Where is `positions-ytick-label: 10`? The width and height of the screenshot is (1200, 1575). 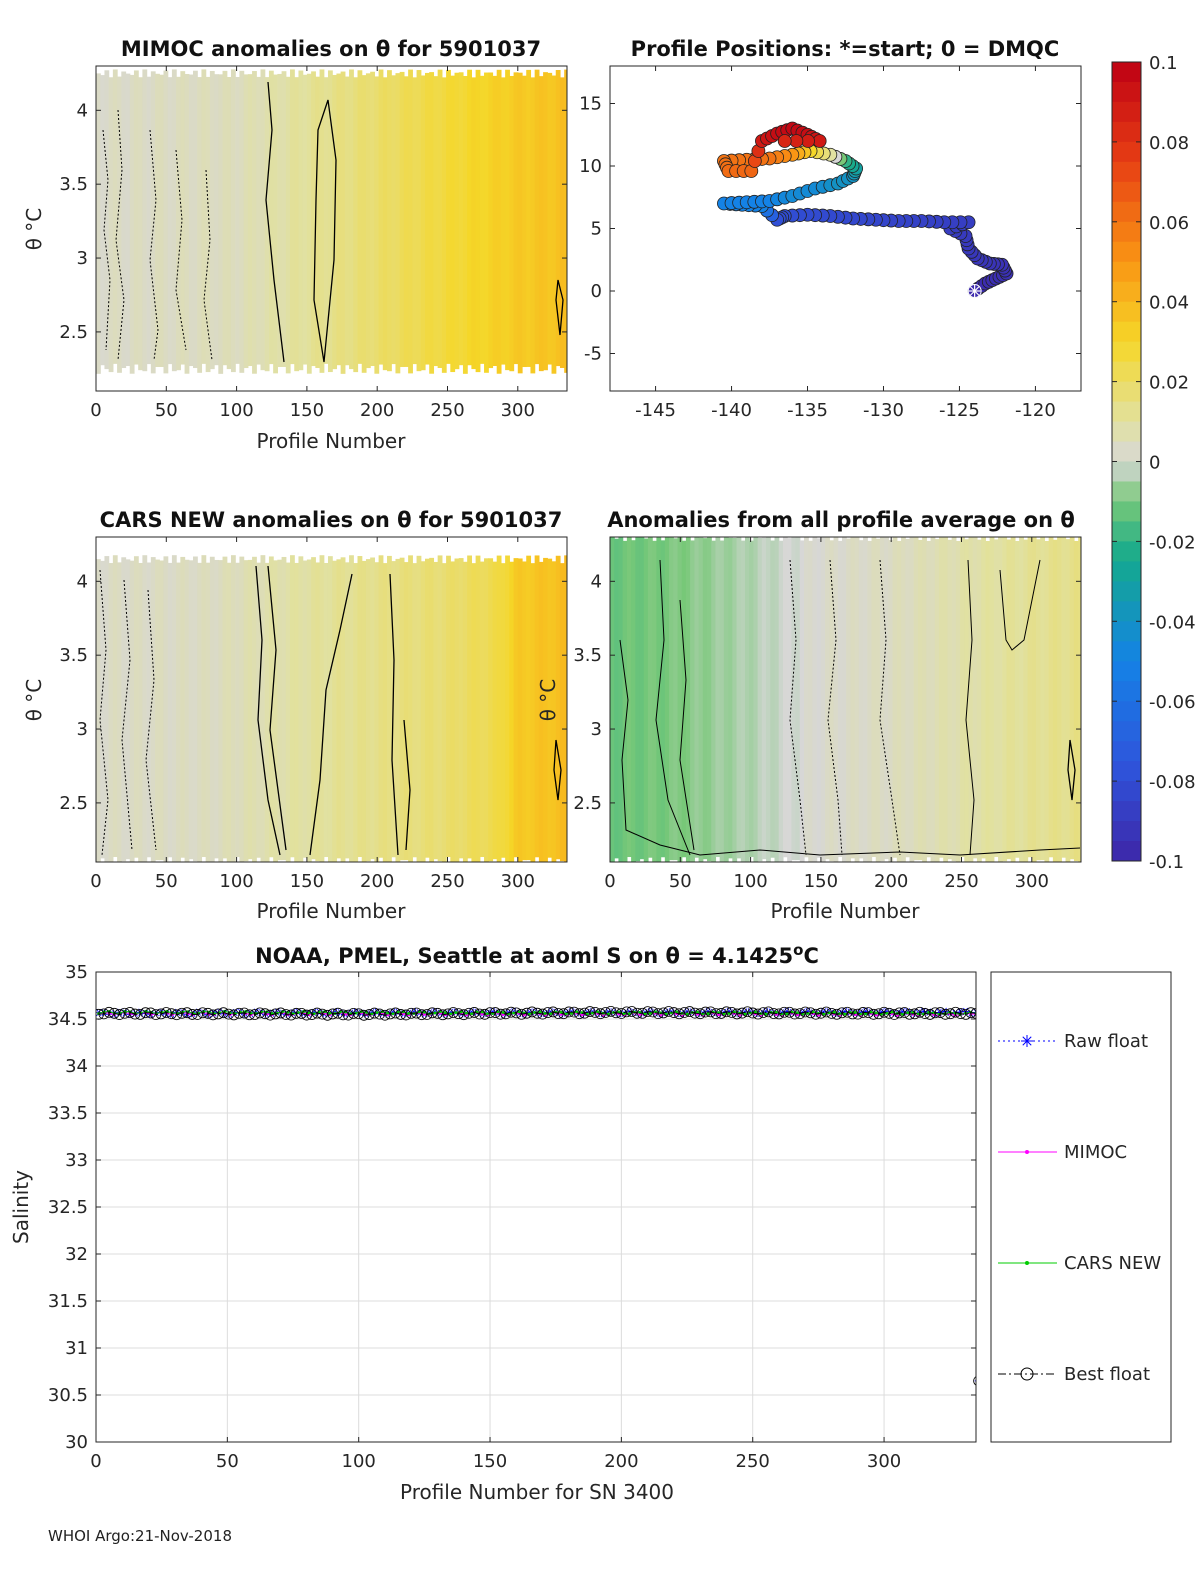
positions-ytick-label: 10 is located at coordinates (590, 166).